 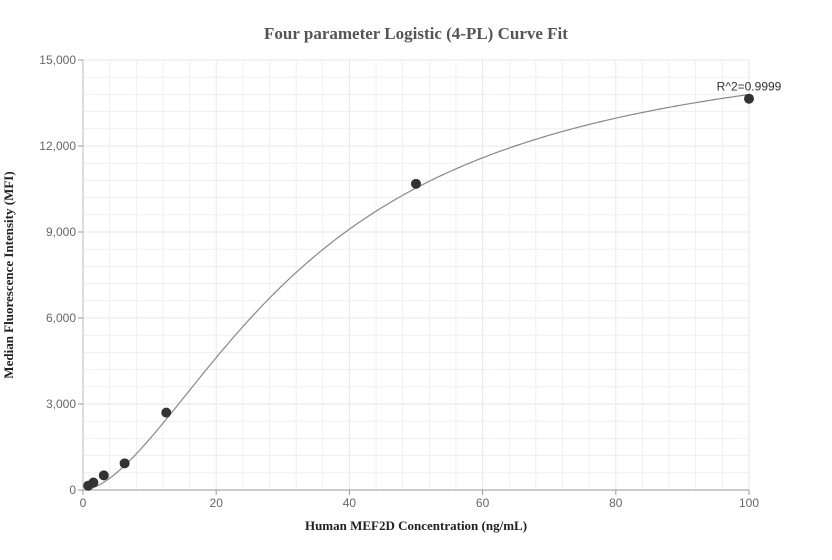 What do you see at coordinates (61, 318) in the screenshot?
I see `y-tick-label: 6,000` at bounding box center [61, 318].